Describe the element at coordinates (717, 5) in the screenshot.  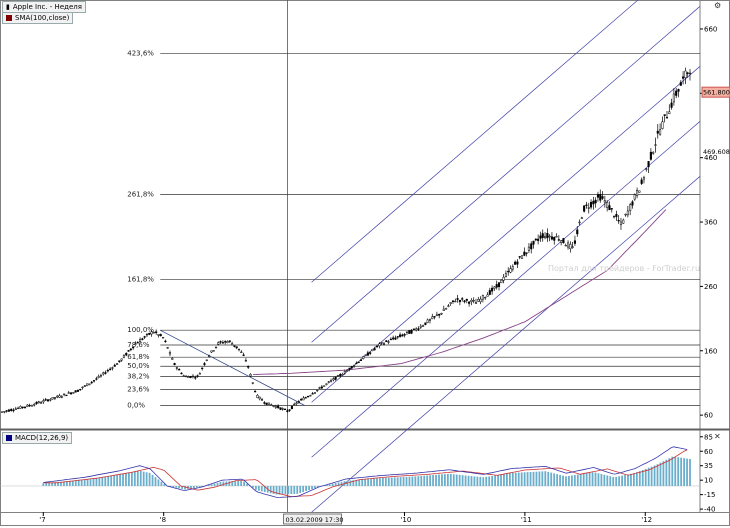
I see `settings-icon: ⚙` at that location.